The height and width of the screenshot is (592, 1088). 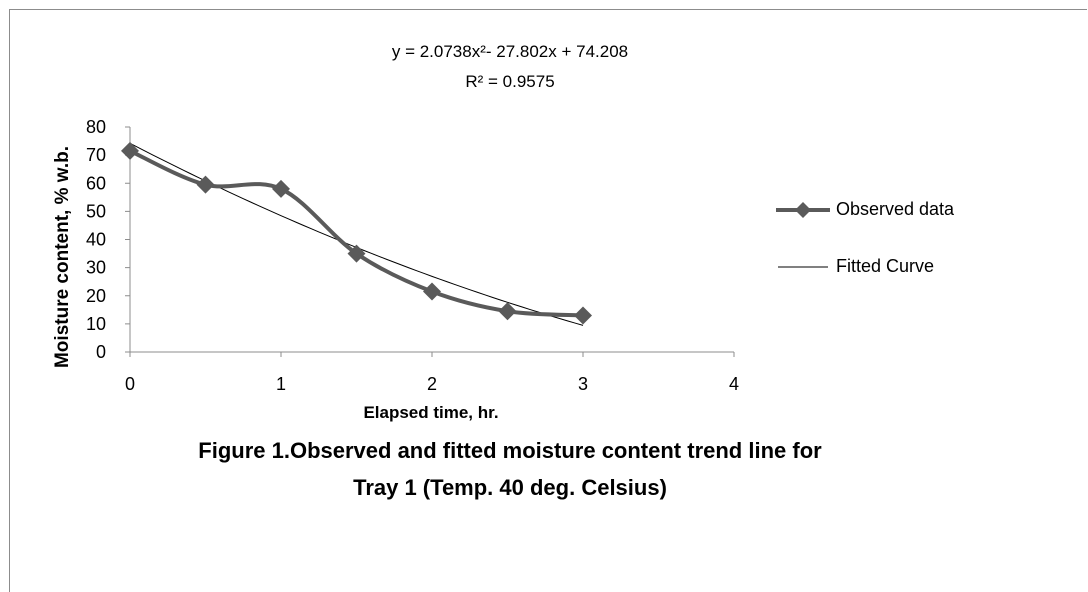 What do you see at coordinates (62, 257) in the screenshot?
I see `y-axis-label: Moisture content, % w.b.` at bounding box center [62, 257].